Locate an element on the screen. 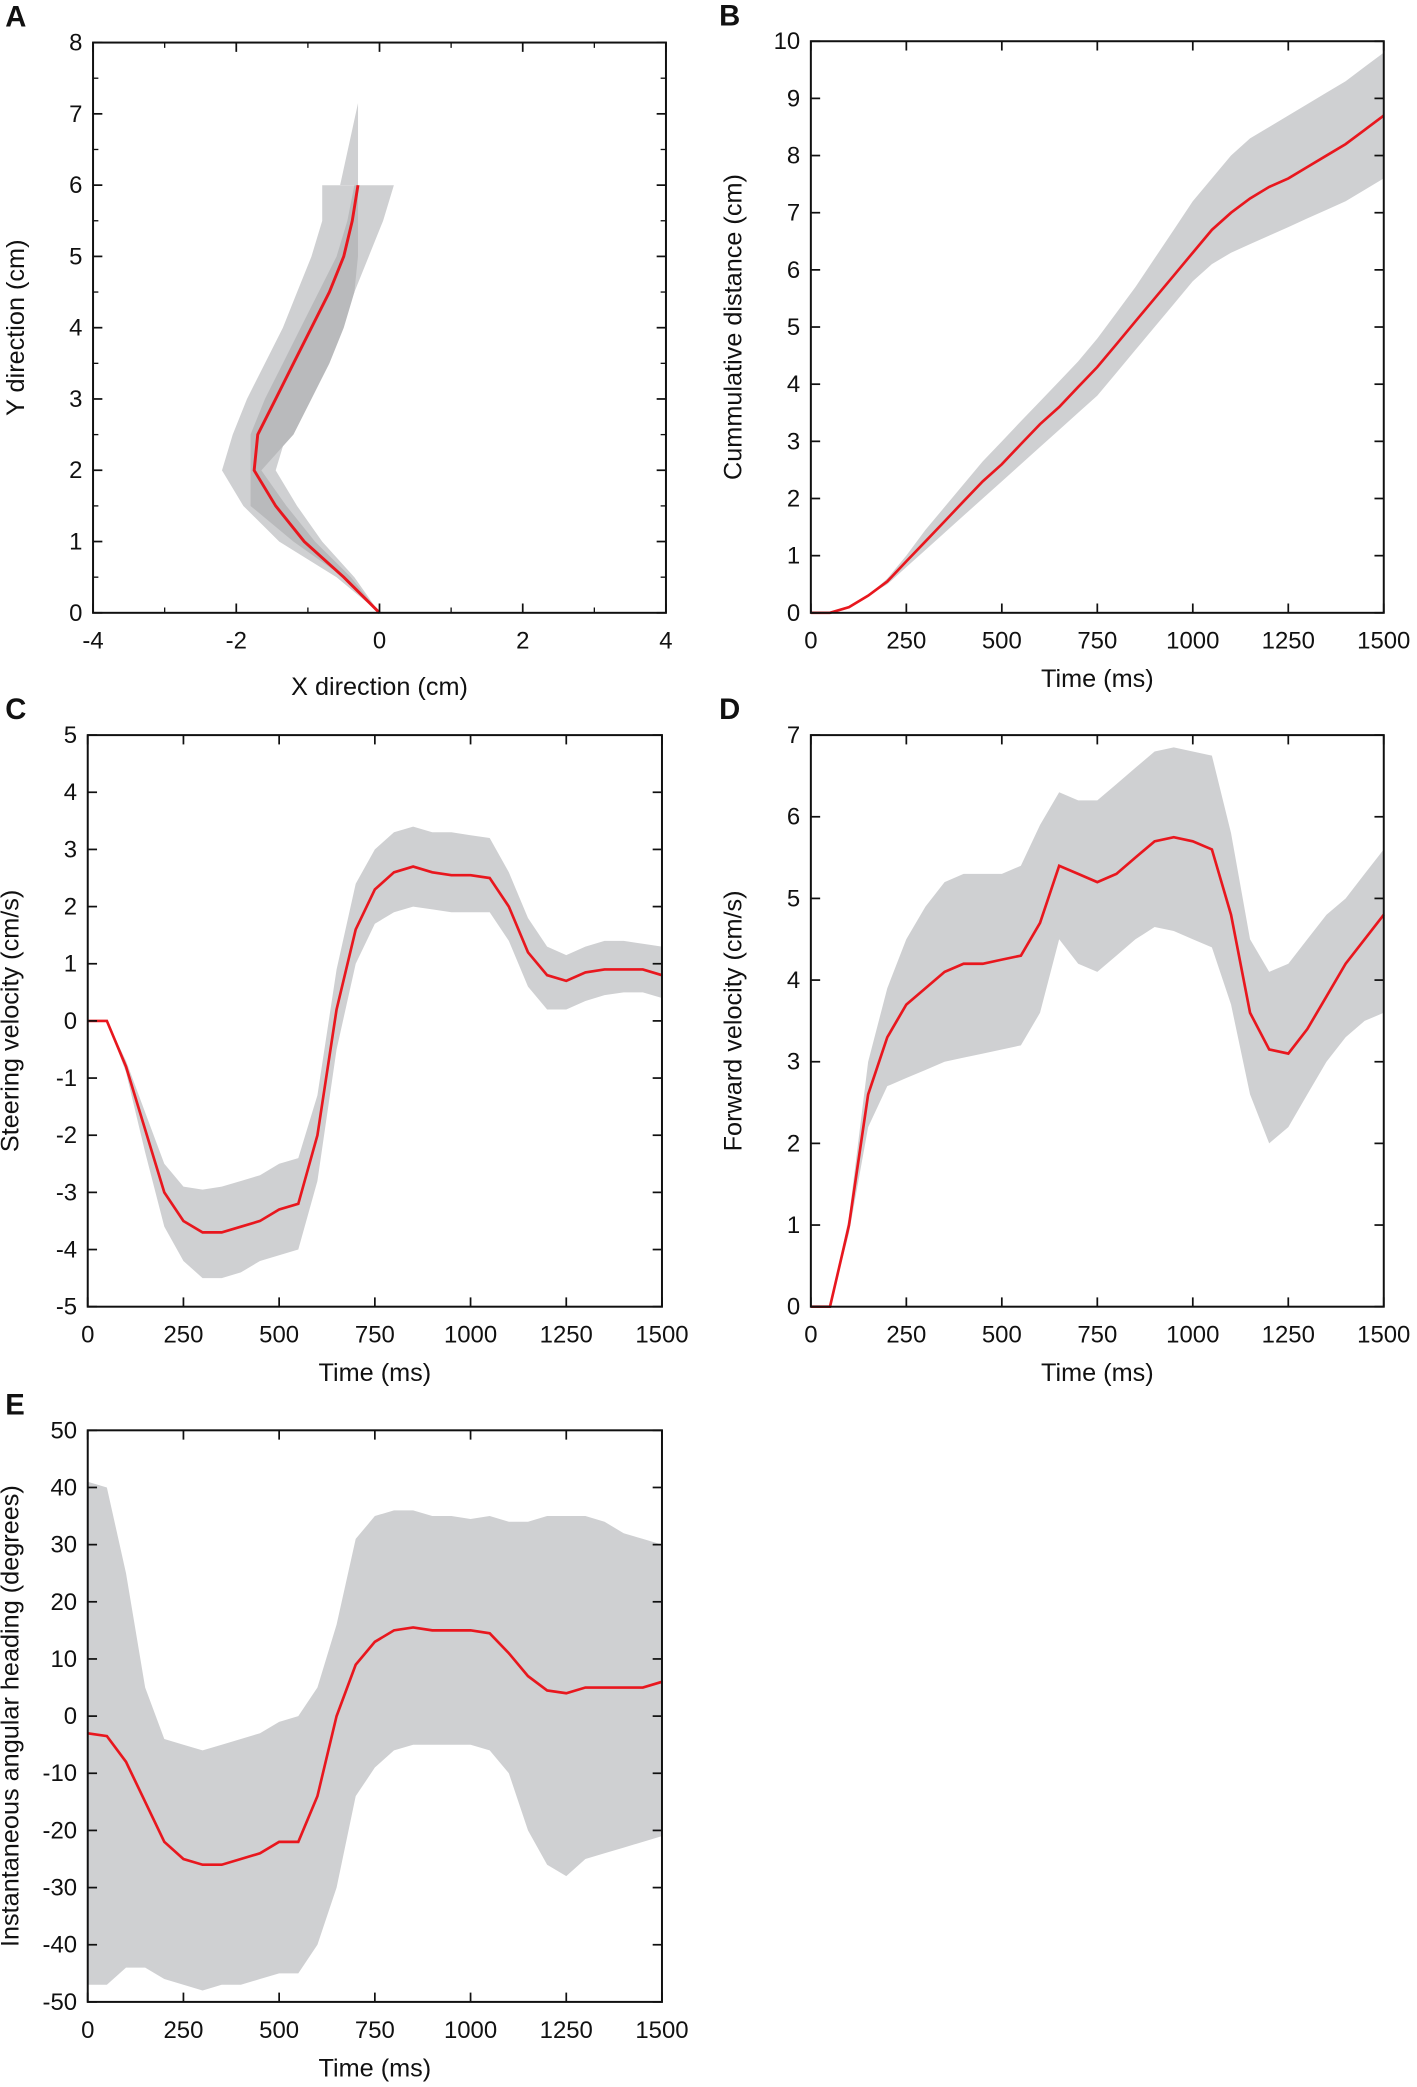 The height and width of the screenshot is (2087, 1417). y-tick-label: 9 is located at coordinates (793, 98).